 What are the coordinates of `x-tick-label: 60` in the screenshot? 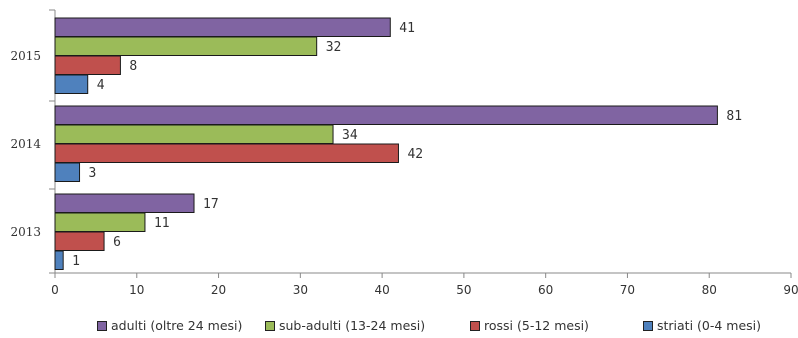 It's located at (545, 290).